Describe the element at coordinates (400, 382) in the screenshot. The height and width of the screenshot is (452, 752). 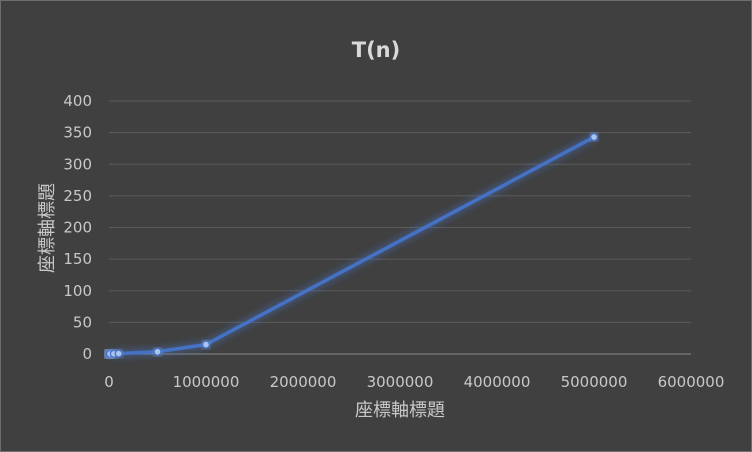
I see `x-tick-label-3: 3000000` at that location.